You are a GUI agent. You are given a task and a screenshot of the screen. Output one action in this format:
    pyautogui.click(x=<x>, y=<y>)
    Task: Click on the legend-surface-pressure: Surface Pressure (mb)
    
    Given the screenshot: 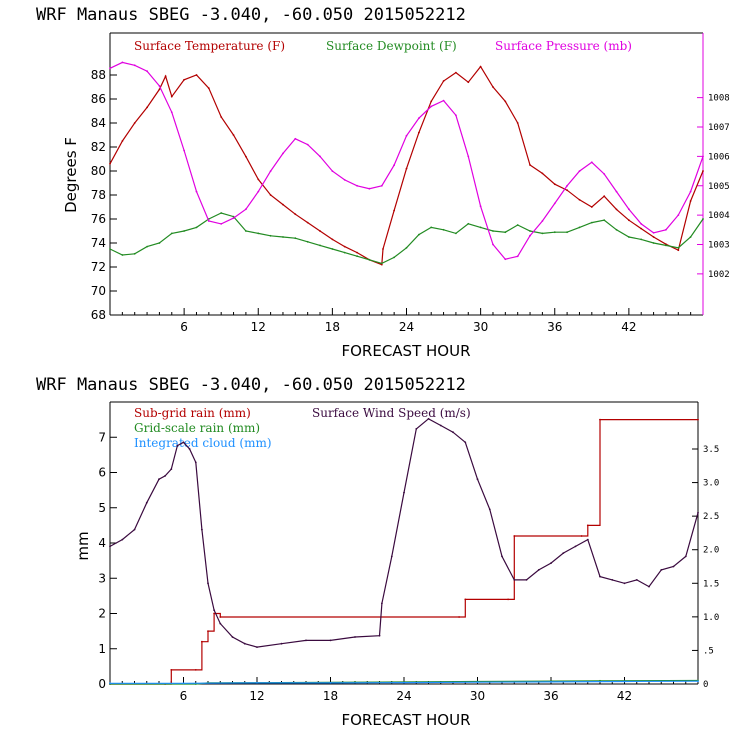 What is the action you would take?
    pyautogui.click(x=563, y=46)
    